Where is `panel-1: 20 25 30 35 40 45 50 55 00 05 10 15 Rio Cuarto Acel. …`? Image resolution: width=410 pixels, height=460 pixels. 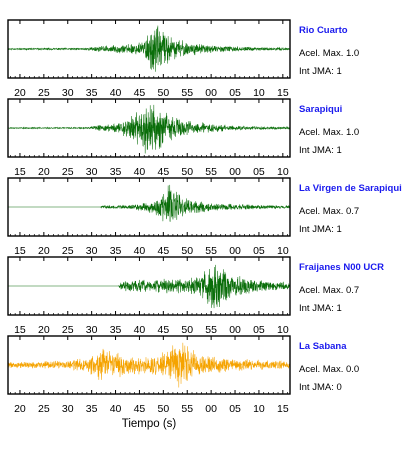 panel-1: 20 25 30 35 40 45 50 55 00 05 10 15 Rio Cuarto Acel. … is located at coordinates (183, 59).